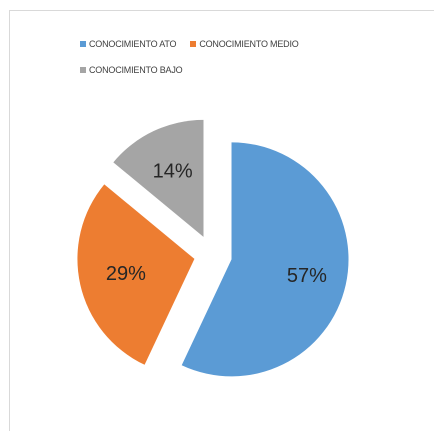 The width and height of the screenshot is (435, 432). Describe the element at coordinates (126, 274) in the screenshot. I see `data-label-medio: 29%` at that location.